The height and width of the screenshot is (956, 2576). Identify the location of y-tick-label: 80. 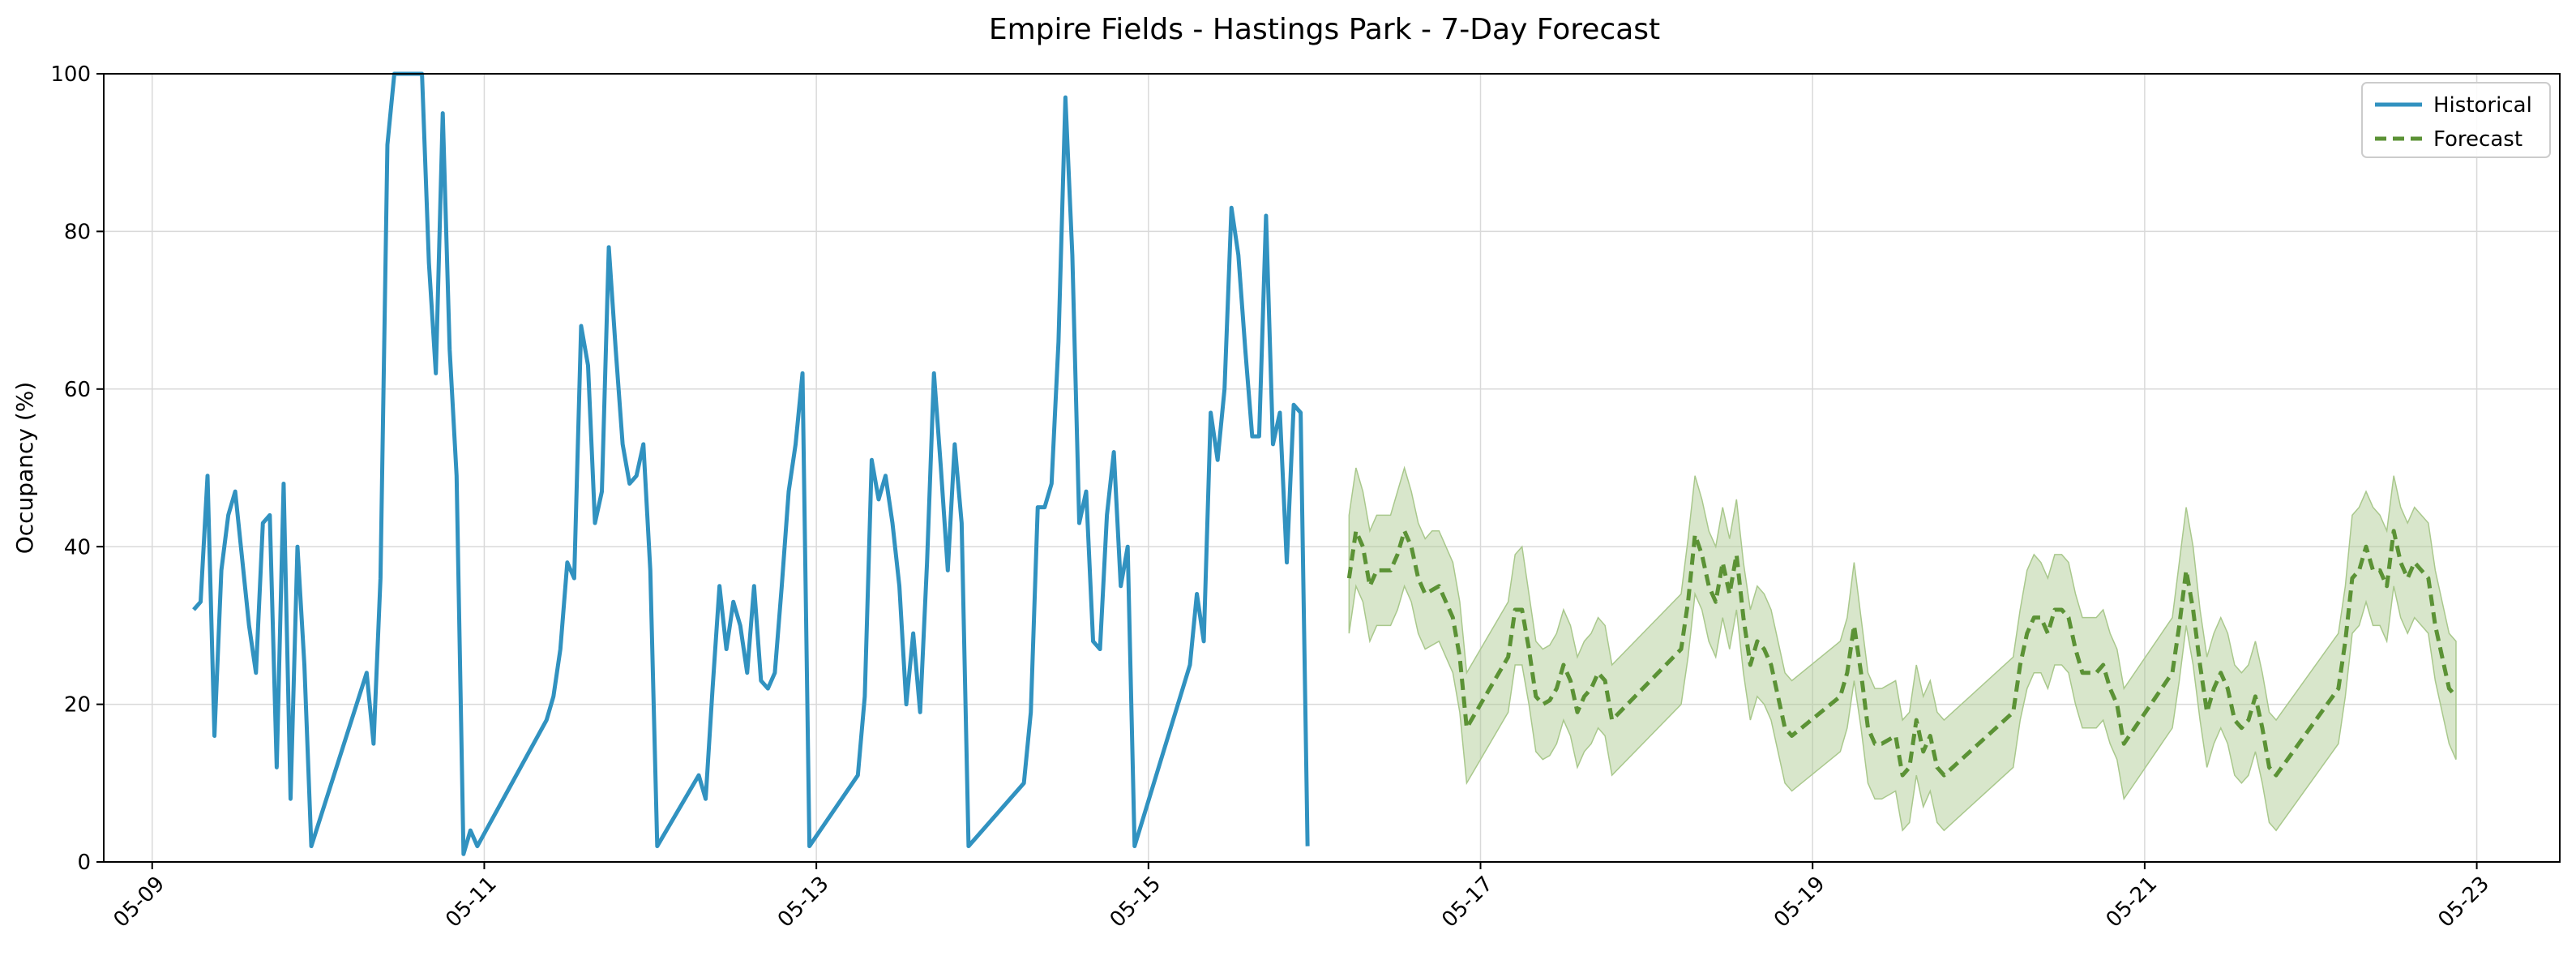
(77, 233).